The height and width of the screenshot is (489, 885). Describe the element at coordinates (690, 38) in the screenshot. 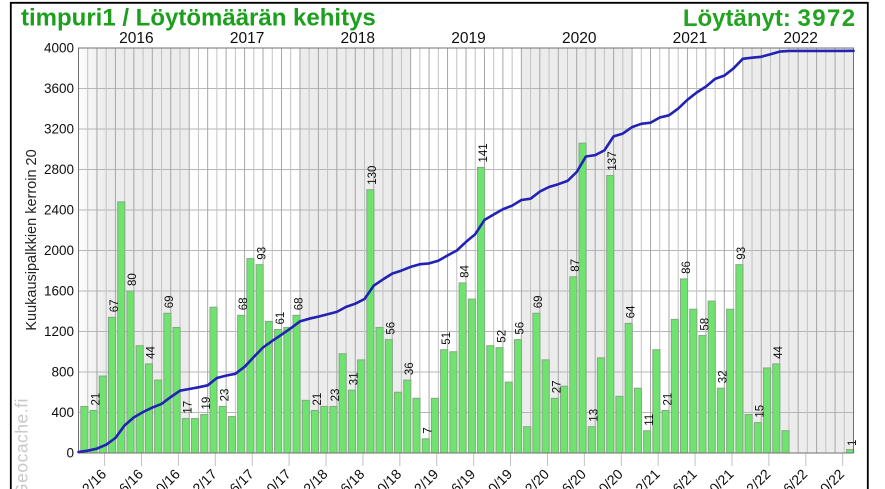

I see `svg-text: 2021` at that location.